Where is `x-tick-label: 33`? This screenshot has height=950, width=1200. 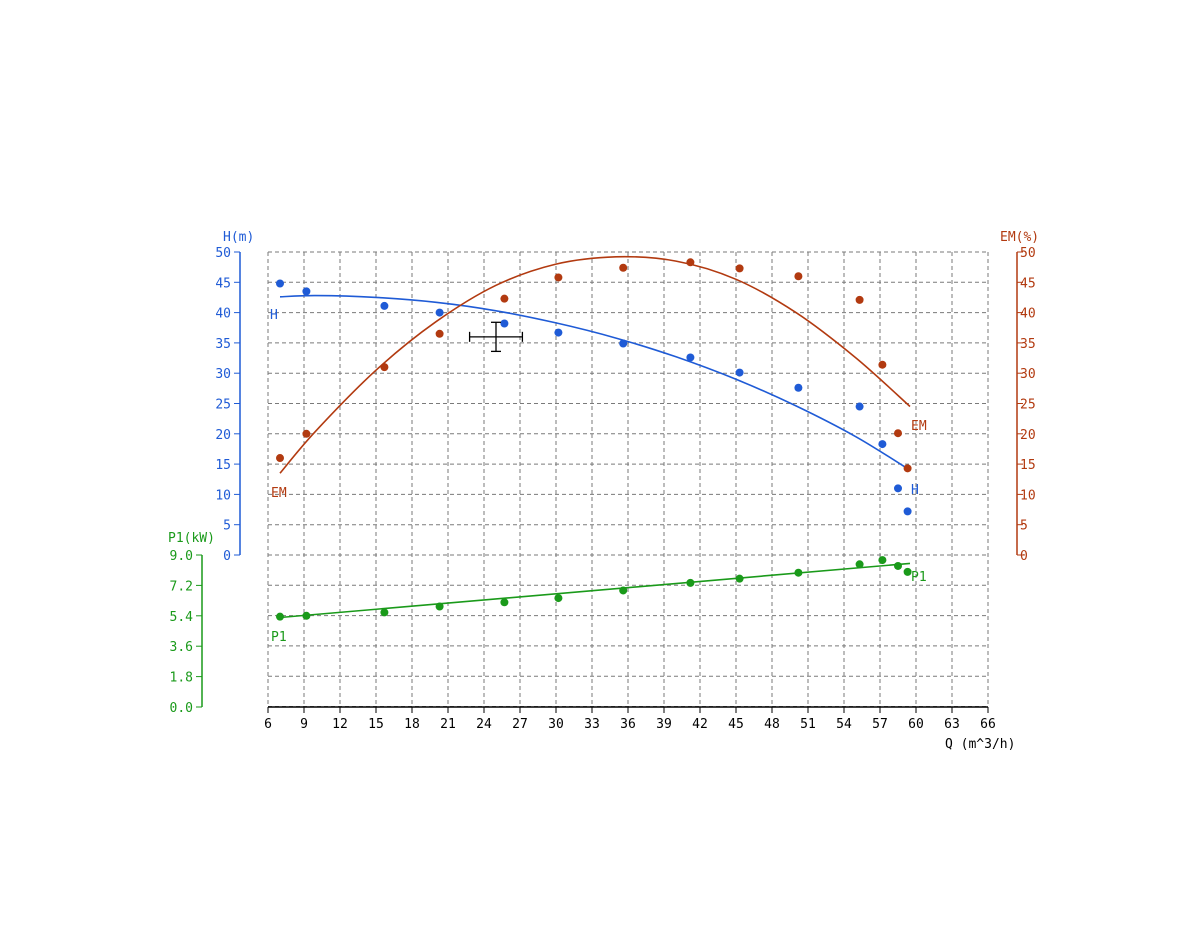
x-tick-label: 33 is located at coordinates (592, 724).